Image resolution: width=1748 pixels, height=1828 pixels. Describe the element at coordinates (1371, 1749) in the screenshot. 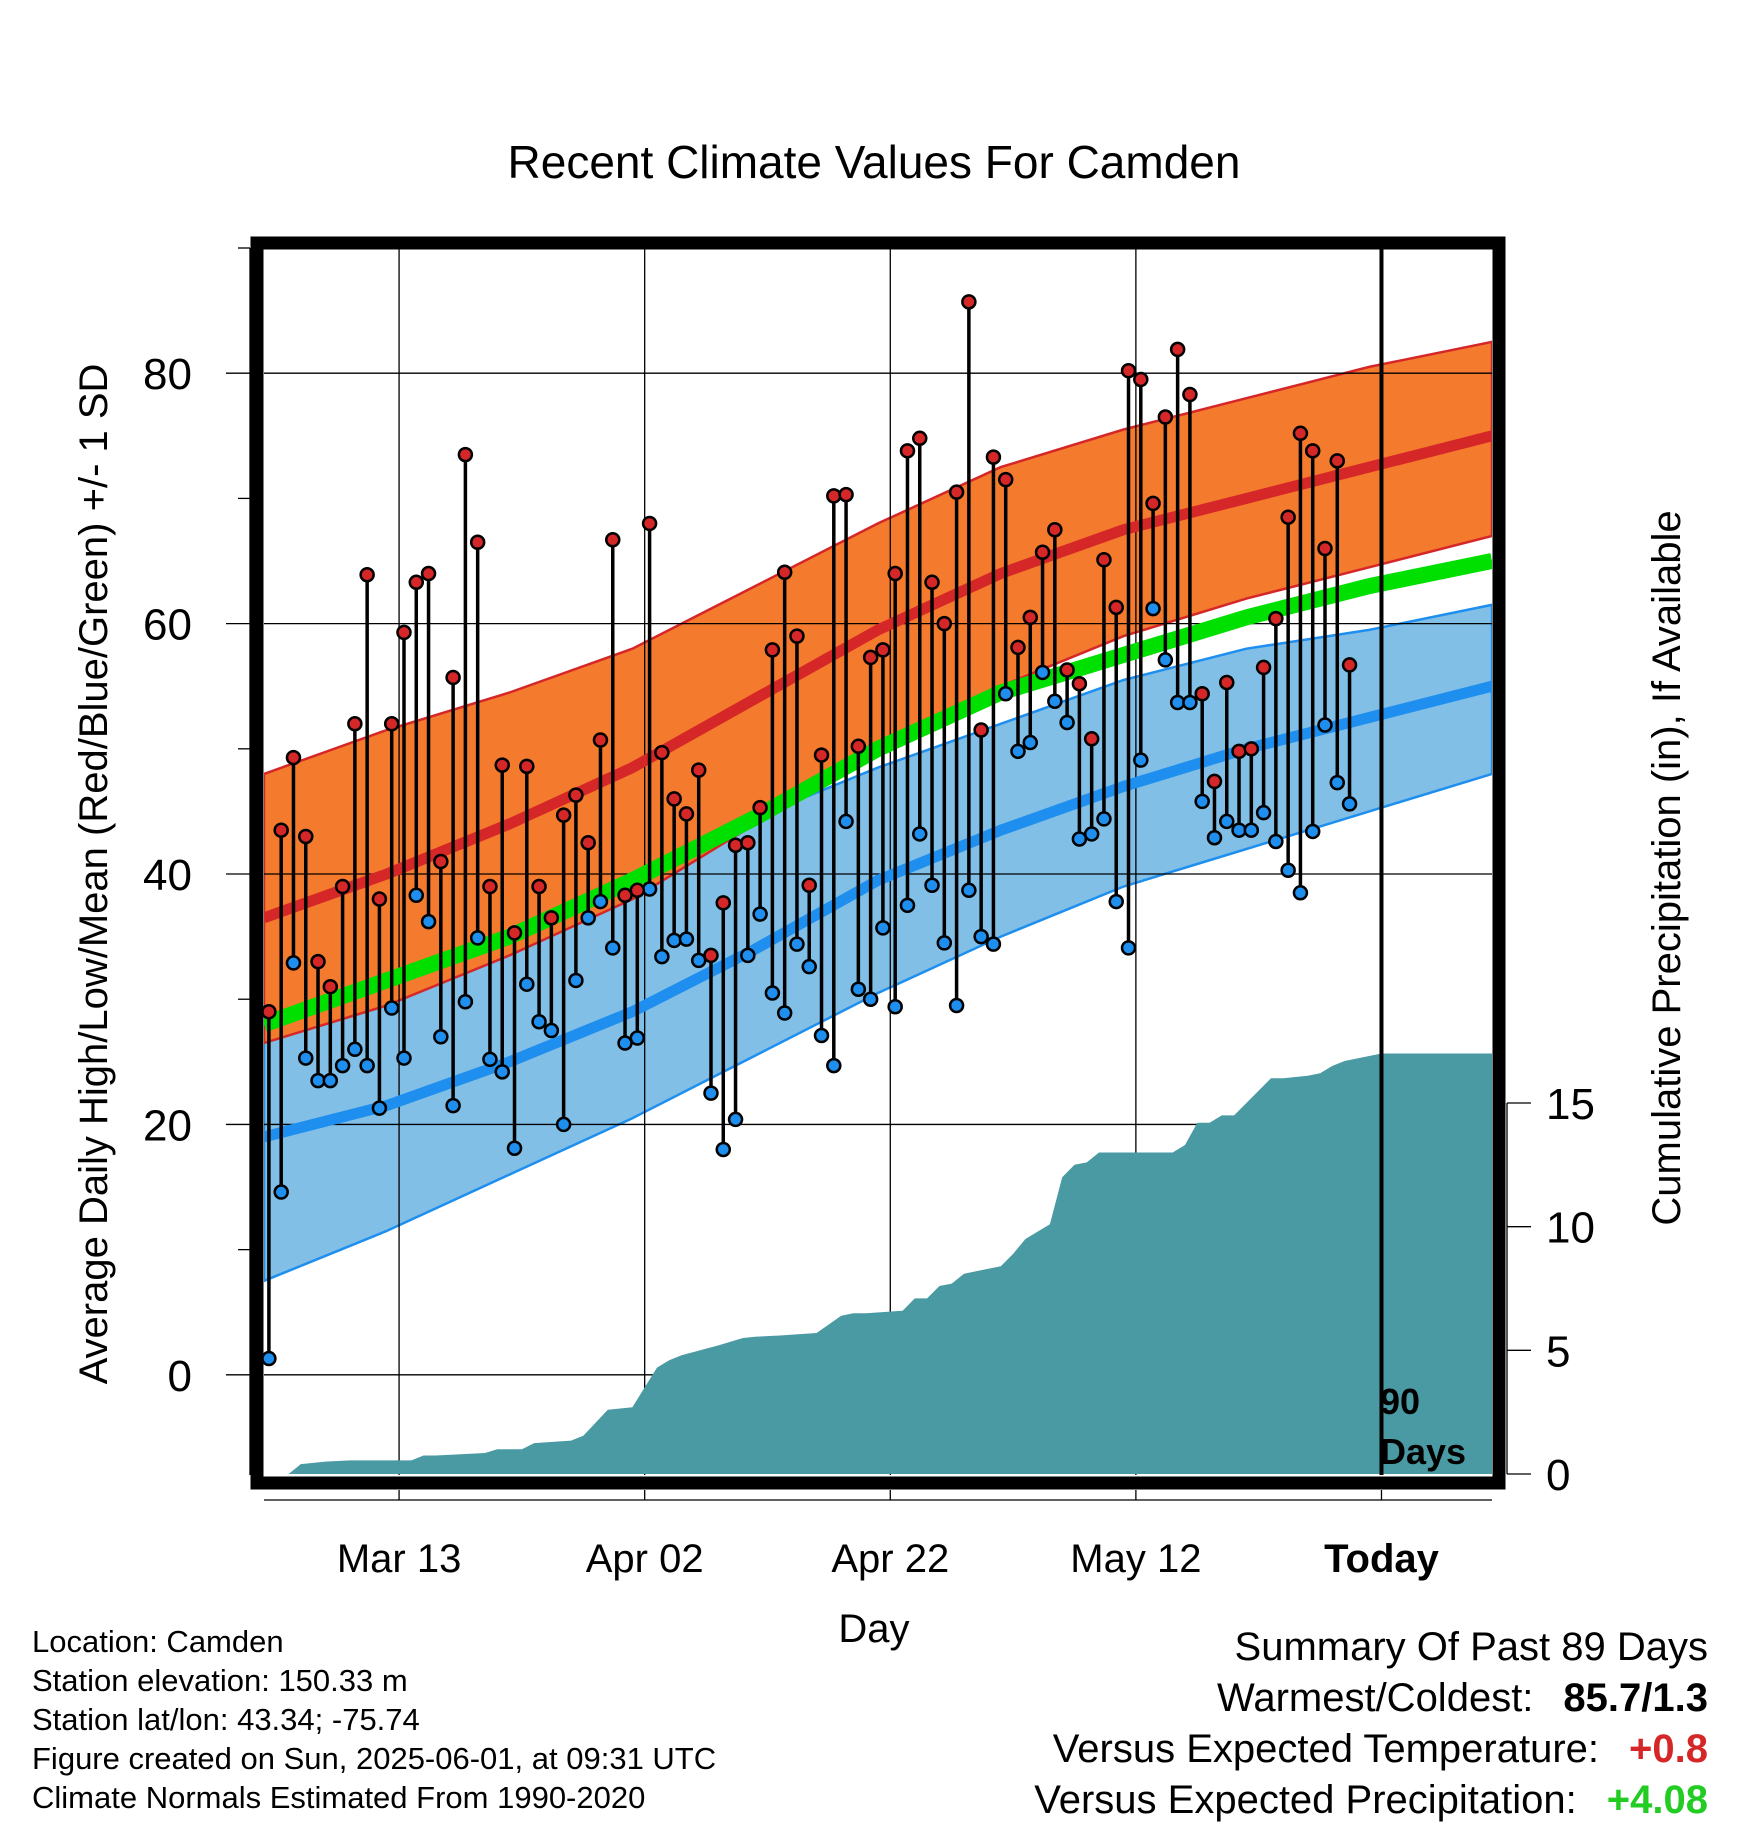

I see `summary-temp: Versus Expected Temperature: +0.8` at that location.